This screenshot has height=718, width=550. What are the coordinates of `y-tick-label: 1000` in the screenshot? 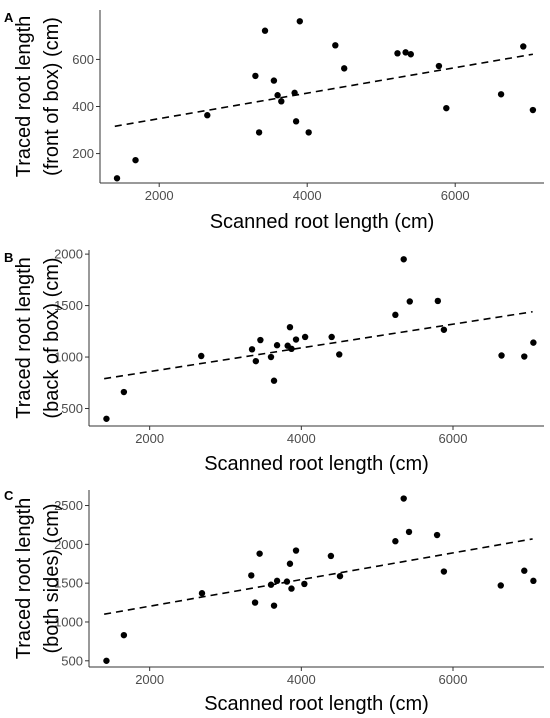 It's located at (68, 357).